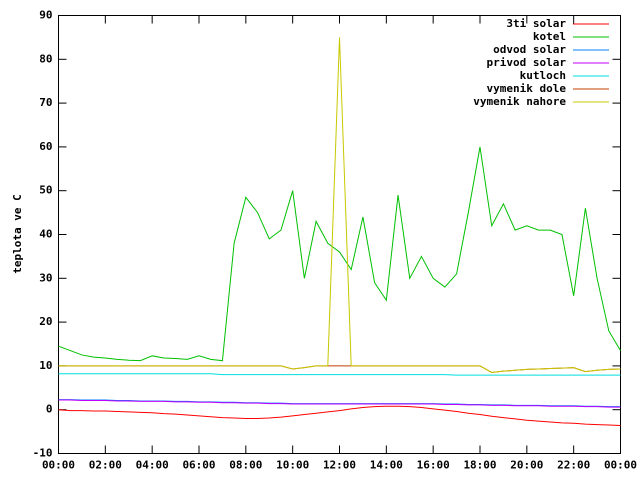 The width and height of the screenshot is (640, 480). Describe the element at coordinates (519, 101) in the screenshot. I see `legend-label: vymenik nahore` at that location.